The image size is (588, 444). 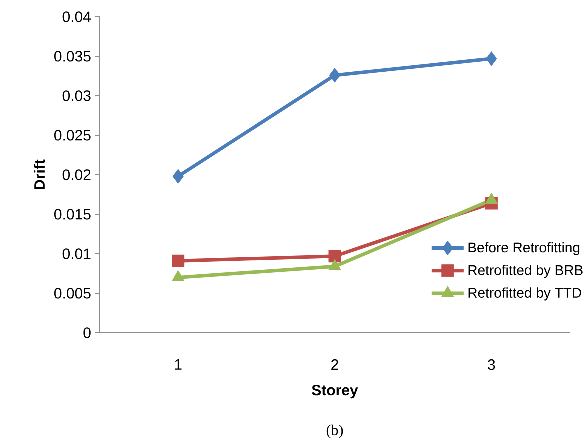 What do you see at coordinates (335, 365) in the screenshot?
I see `x-tick-label: 2` at bounding box center [335, 365].